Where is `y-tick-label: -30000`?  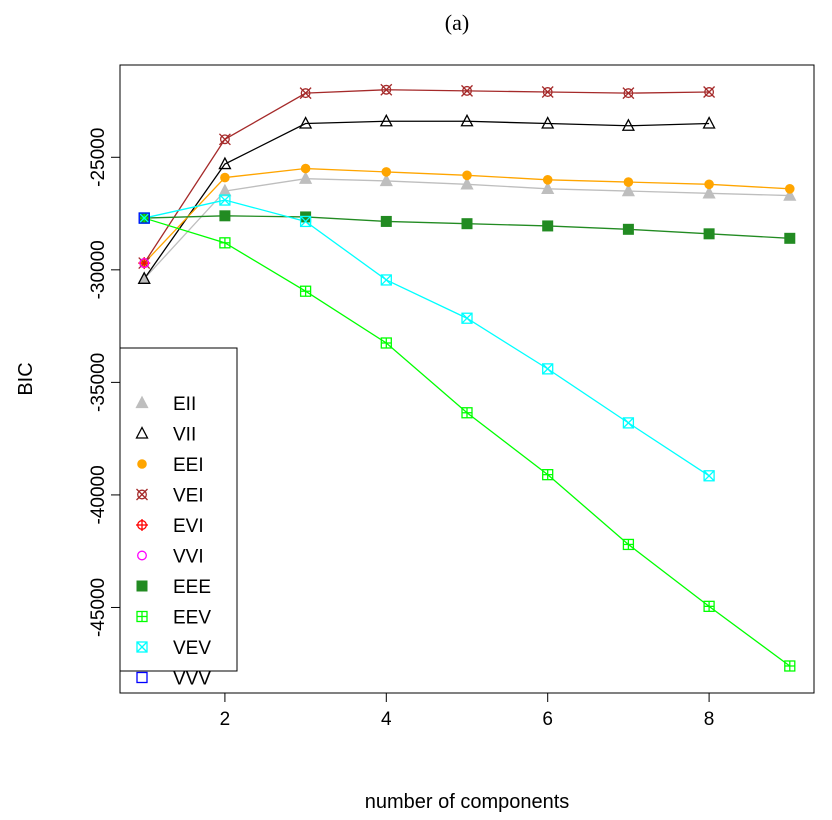
y-tick-label: -30000 is located at coordinates (98, 269).